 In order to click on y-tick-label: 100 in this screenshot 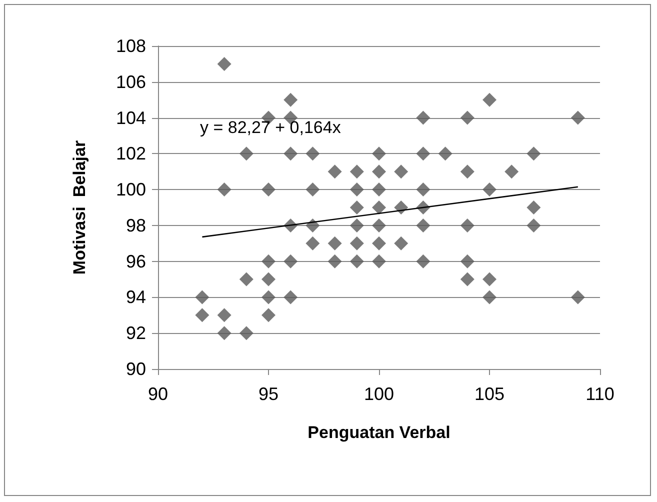, I will do `click(131, 190)`.